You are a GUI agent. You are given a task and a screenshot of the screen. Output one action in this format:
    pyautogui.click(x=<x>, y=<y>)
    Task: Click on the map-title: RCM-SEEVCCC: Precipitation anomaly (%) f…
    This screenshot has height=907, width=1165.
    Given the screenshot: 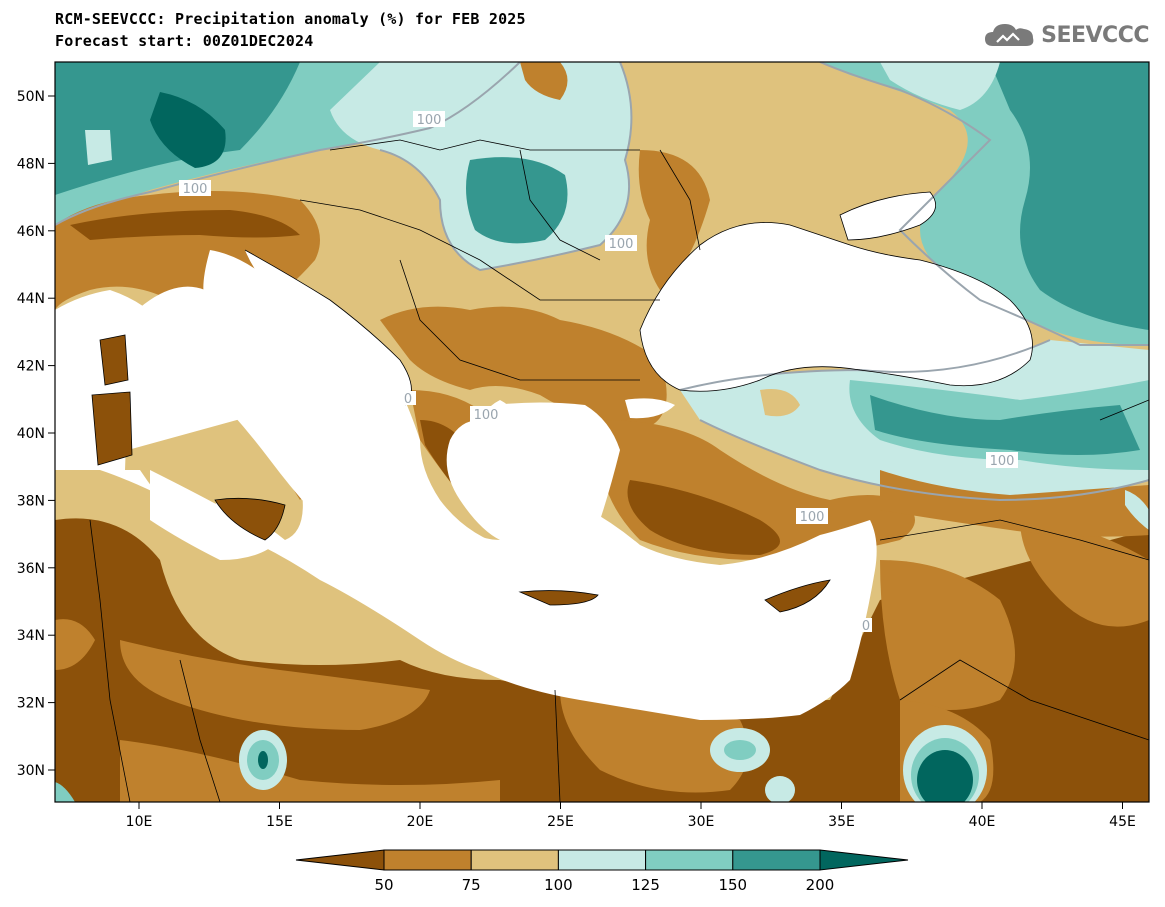 What is the action you would take?
    pyautogui.click(x=290, y=19)
    